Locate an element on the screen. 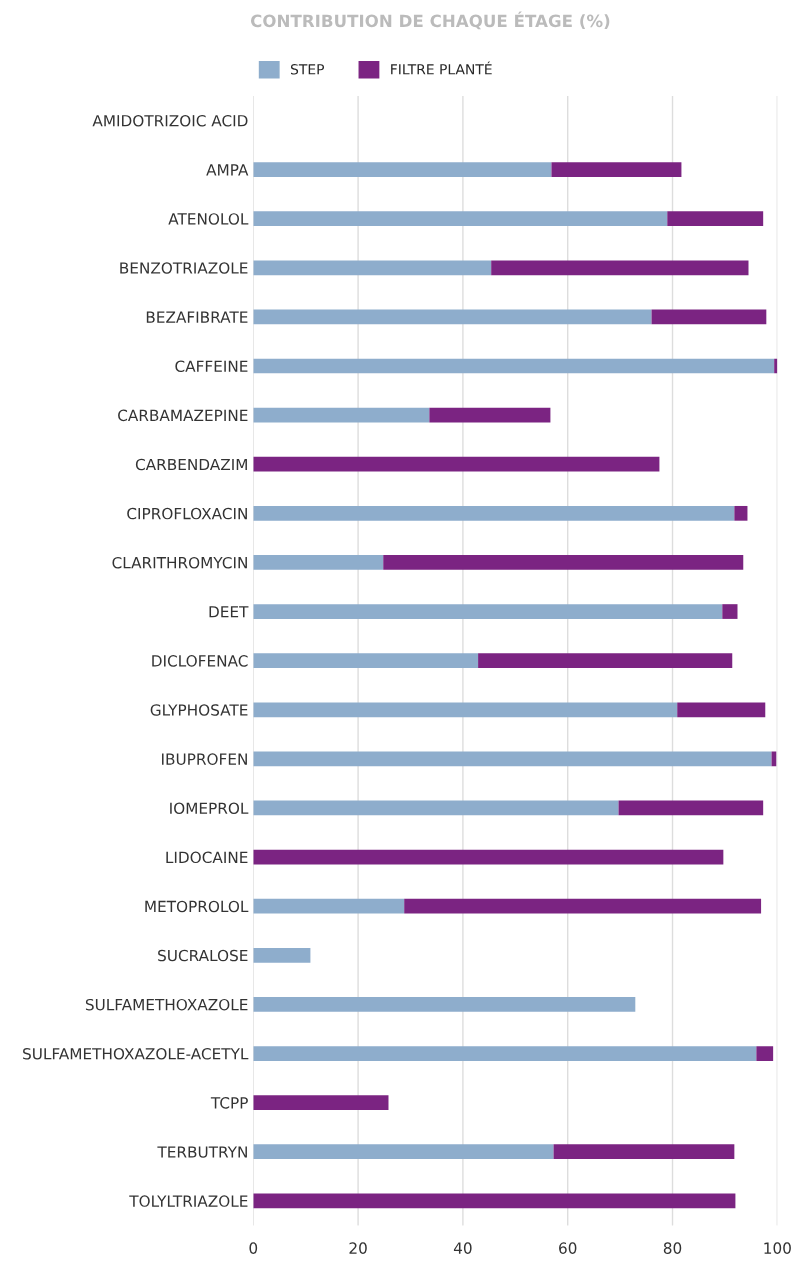 Image resolution: width=794 pixels, height=1262 pixels. x-tick-label: 60 is located at coordinates (568, 1248).